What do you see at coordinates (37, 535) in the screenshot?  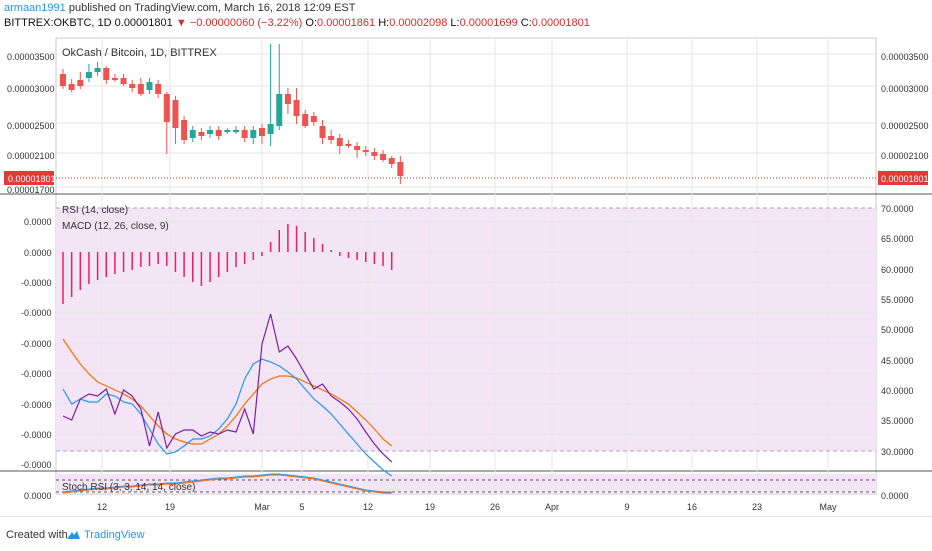 I see `created-with-text: Created with` at bounding box center [37, 535].